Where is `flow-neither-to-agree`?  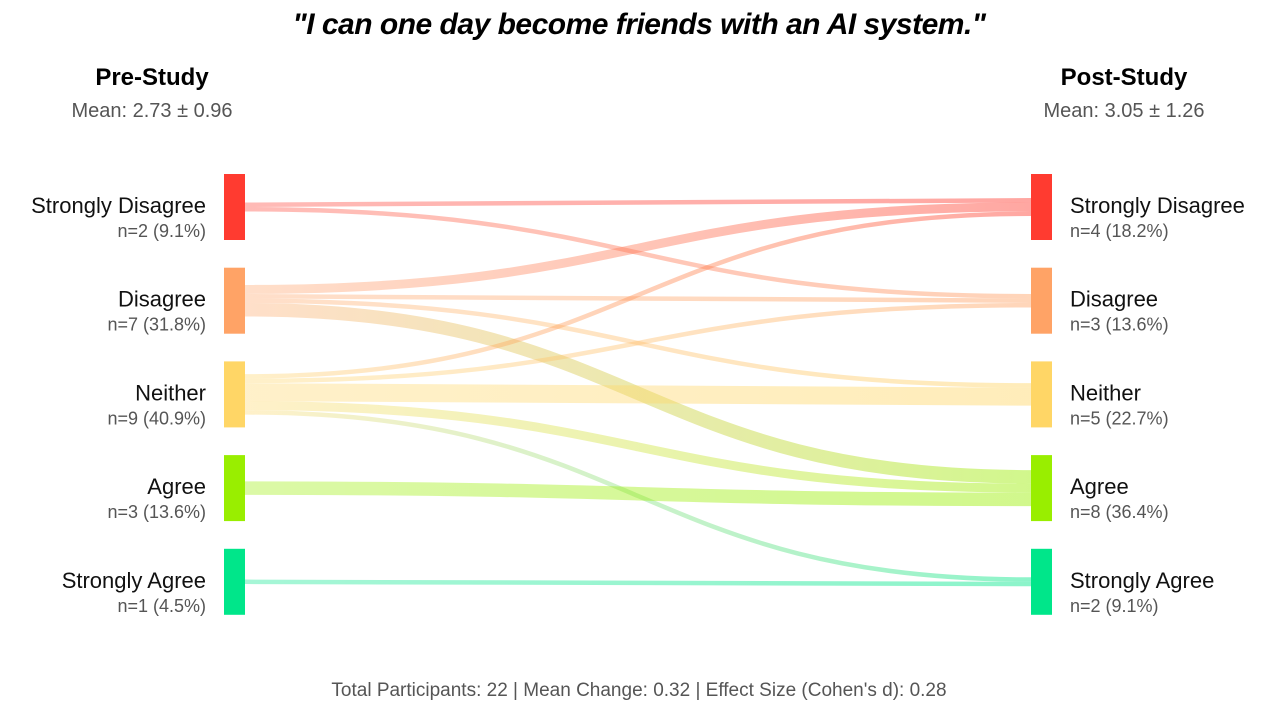 flow-neither-to-agree is located at coordinates (638, 447).